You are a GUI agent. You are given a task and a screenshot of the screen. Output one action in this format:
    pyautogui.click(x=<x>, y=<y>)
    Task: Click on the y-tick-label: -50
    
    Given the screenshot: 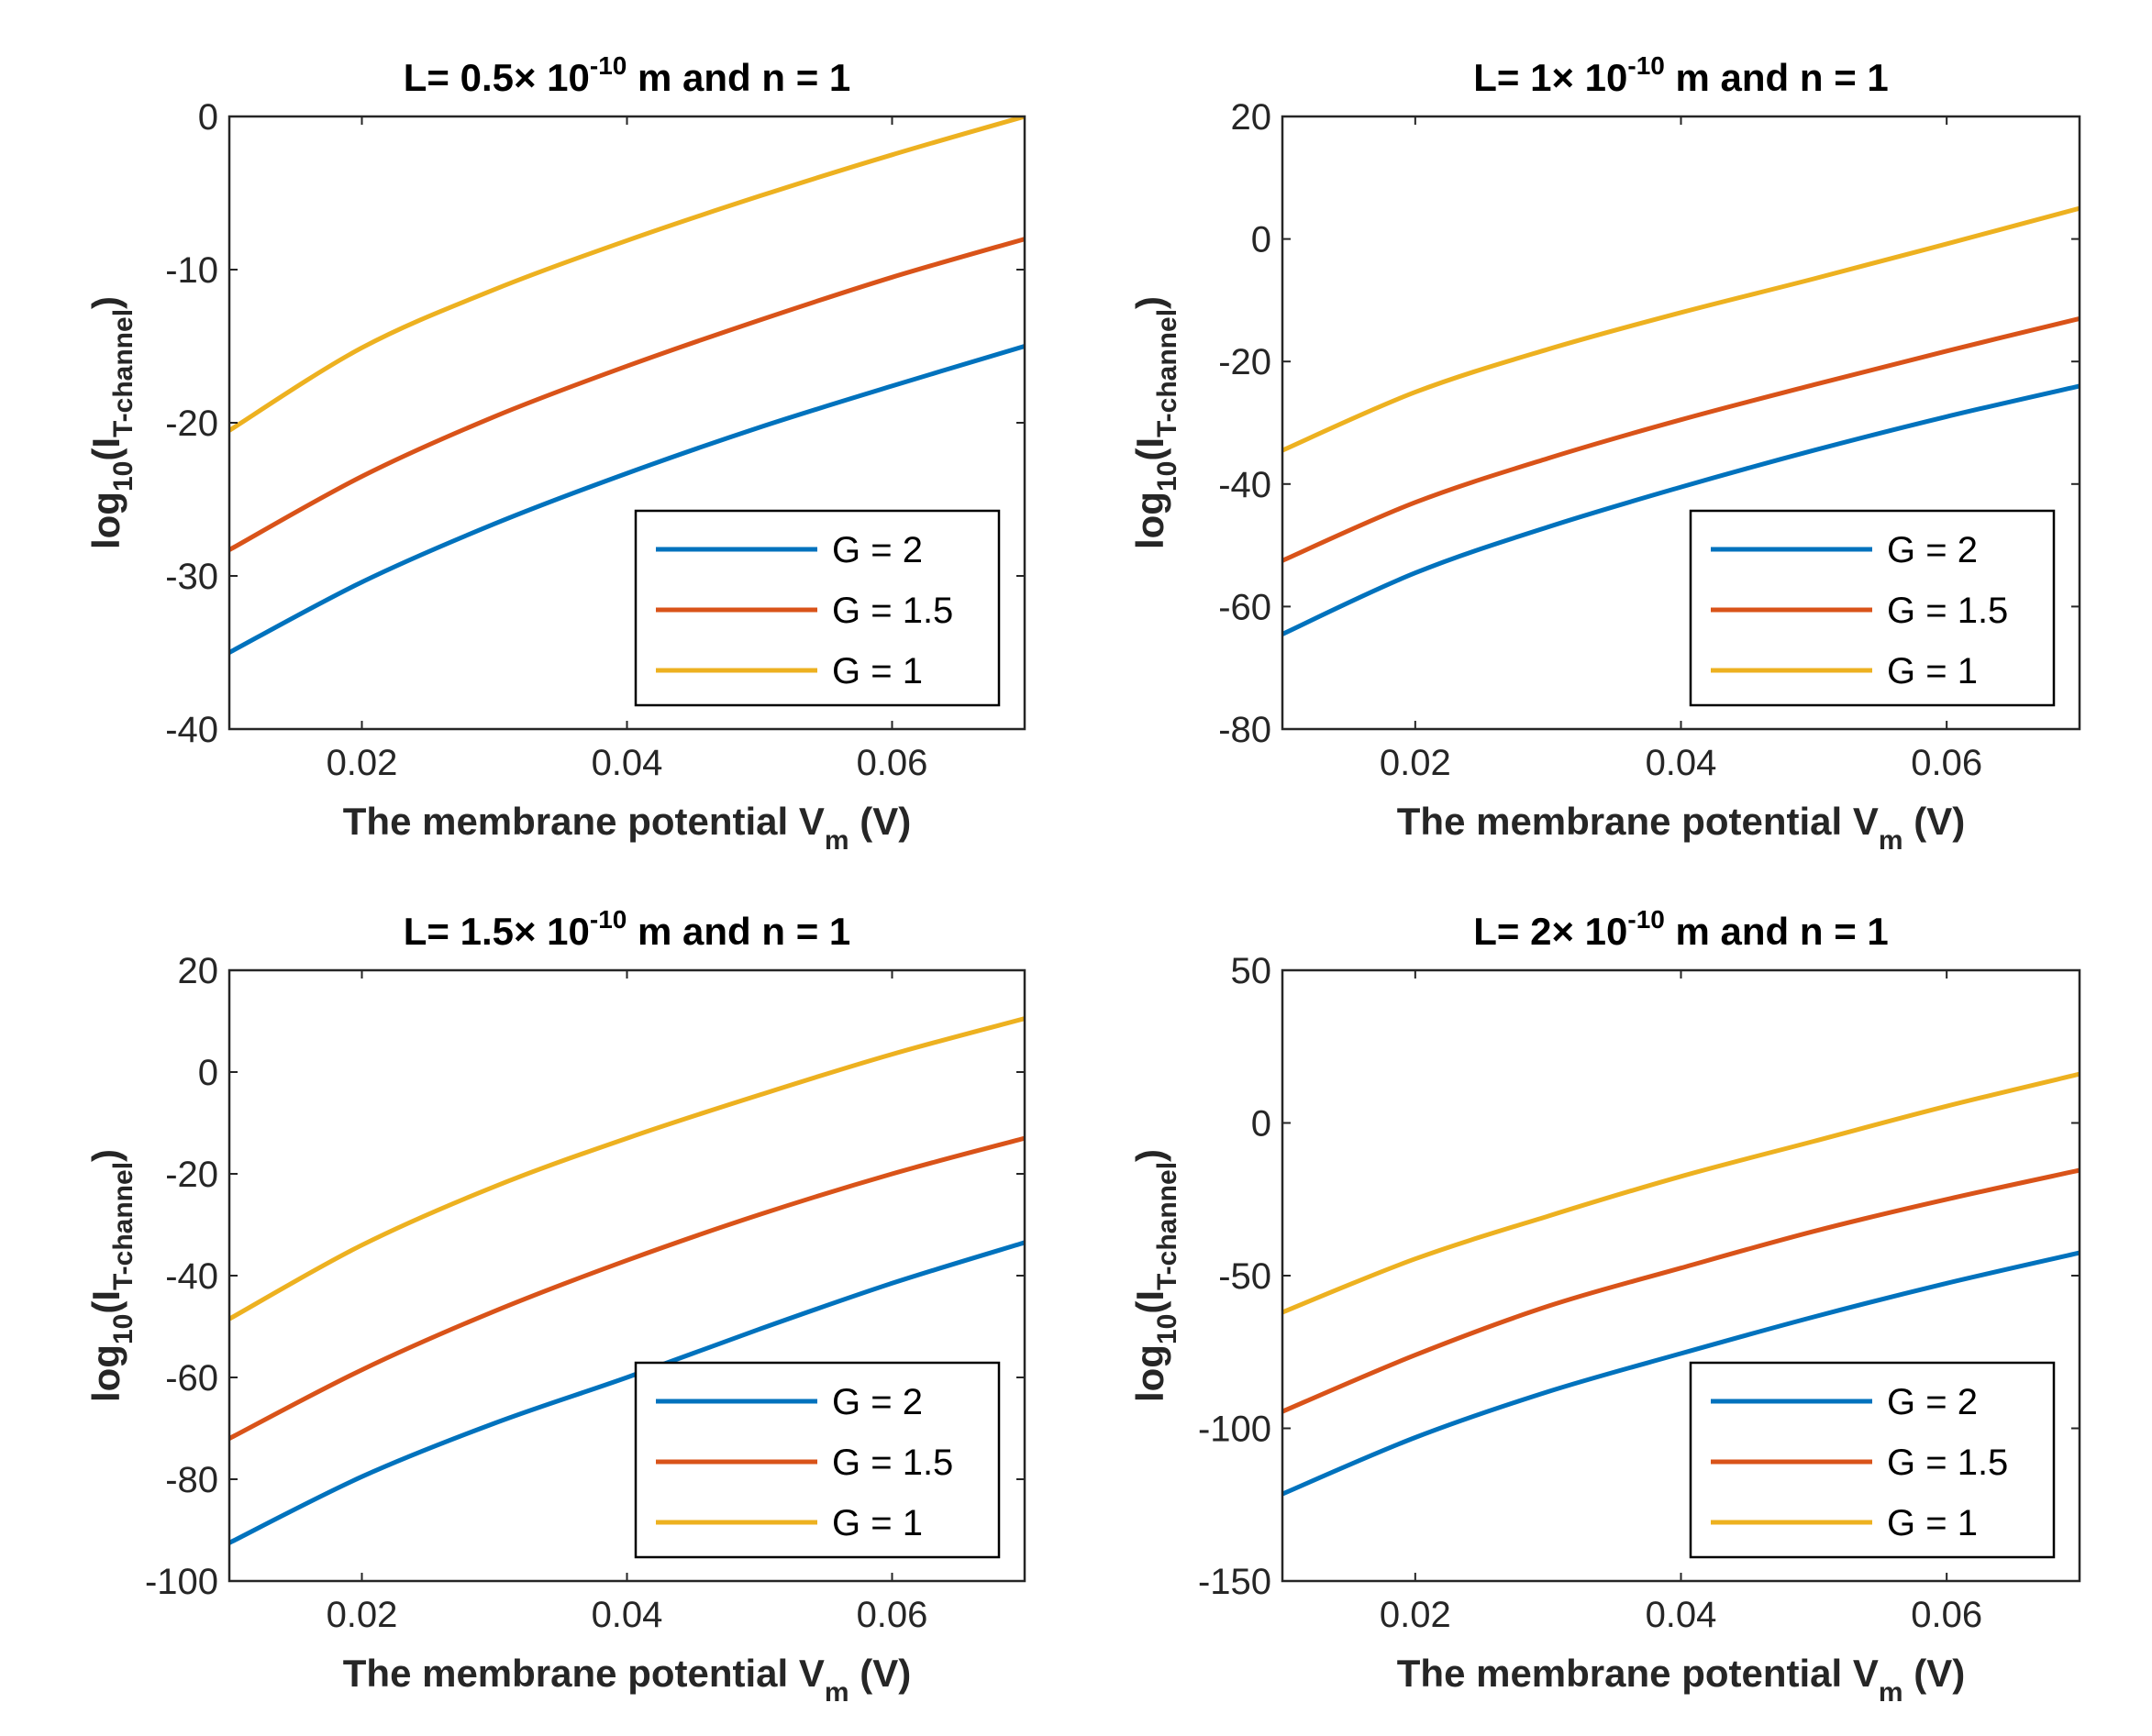 What is the action you would take?
    pyautogui.click(x=1244, y=1276)
    